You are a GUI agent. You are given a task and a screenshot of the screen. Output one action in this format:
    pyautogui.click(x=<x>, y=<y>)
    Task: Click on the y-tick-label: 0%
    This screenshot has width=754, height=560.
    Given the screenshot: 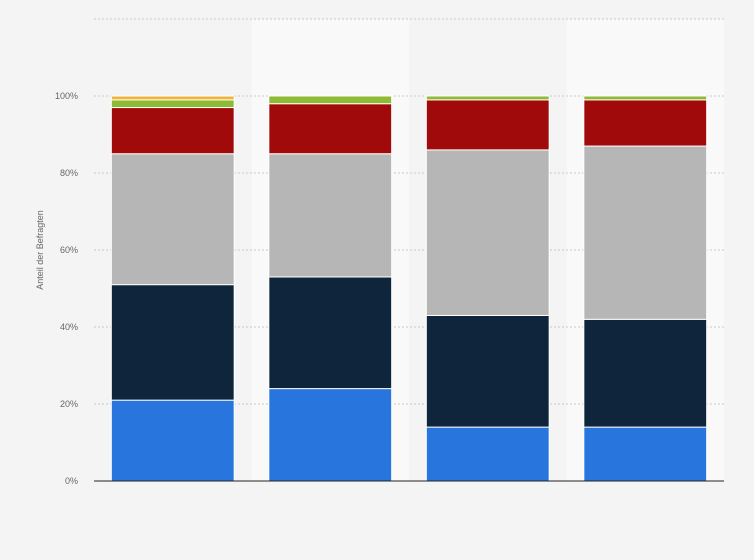 What is the action you would take?
    pyautogui.click(x=71, y=481)
    